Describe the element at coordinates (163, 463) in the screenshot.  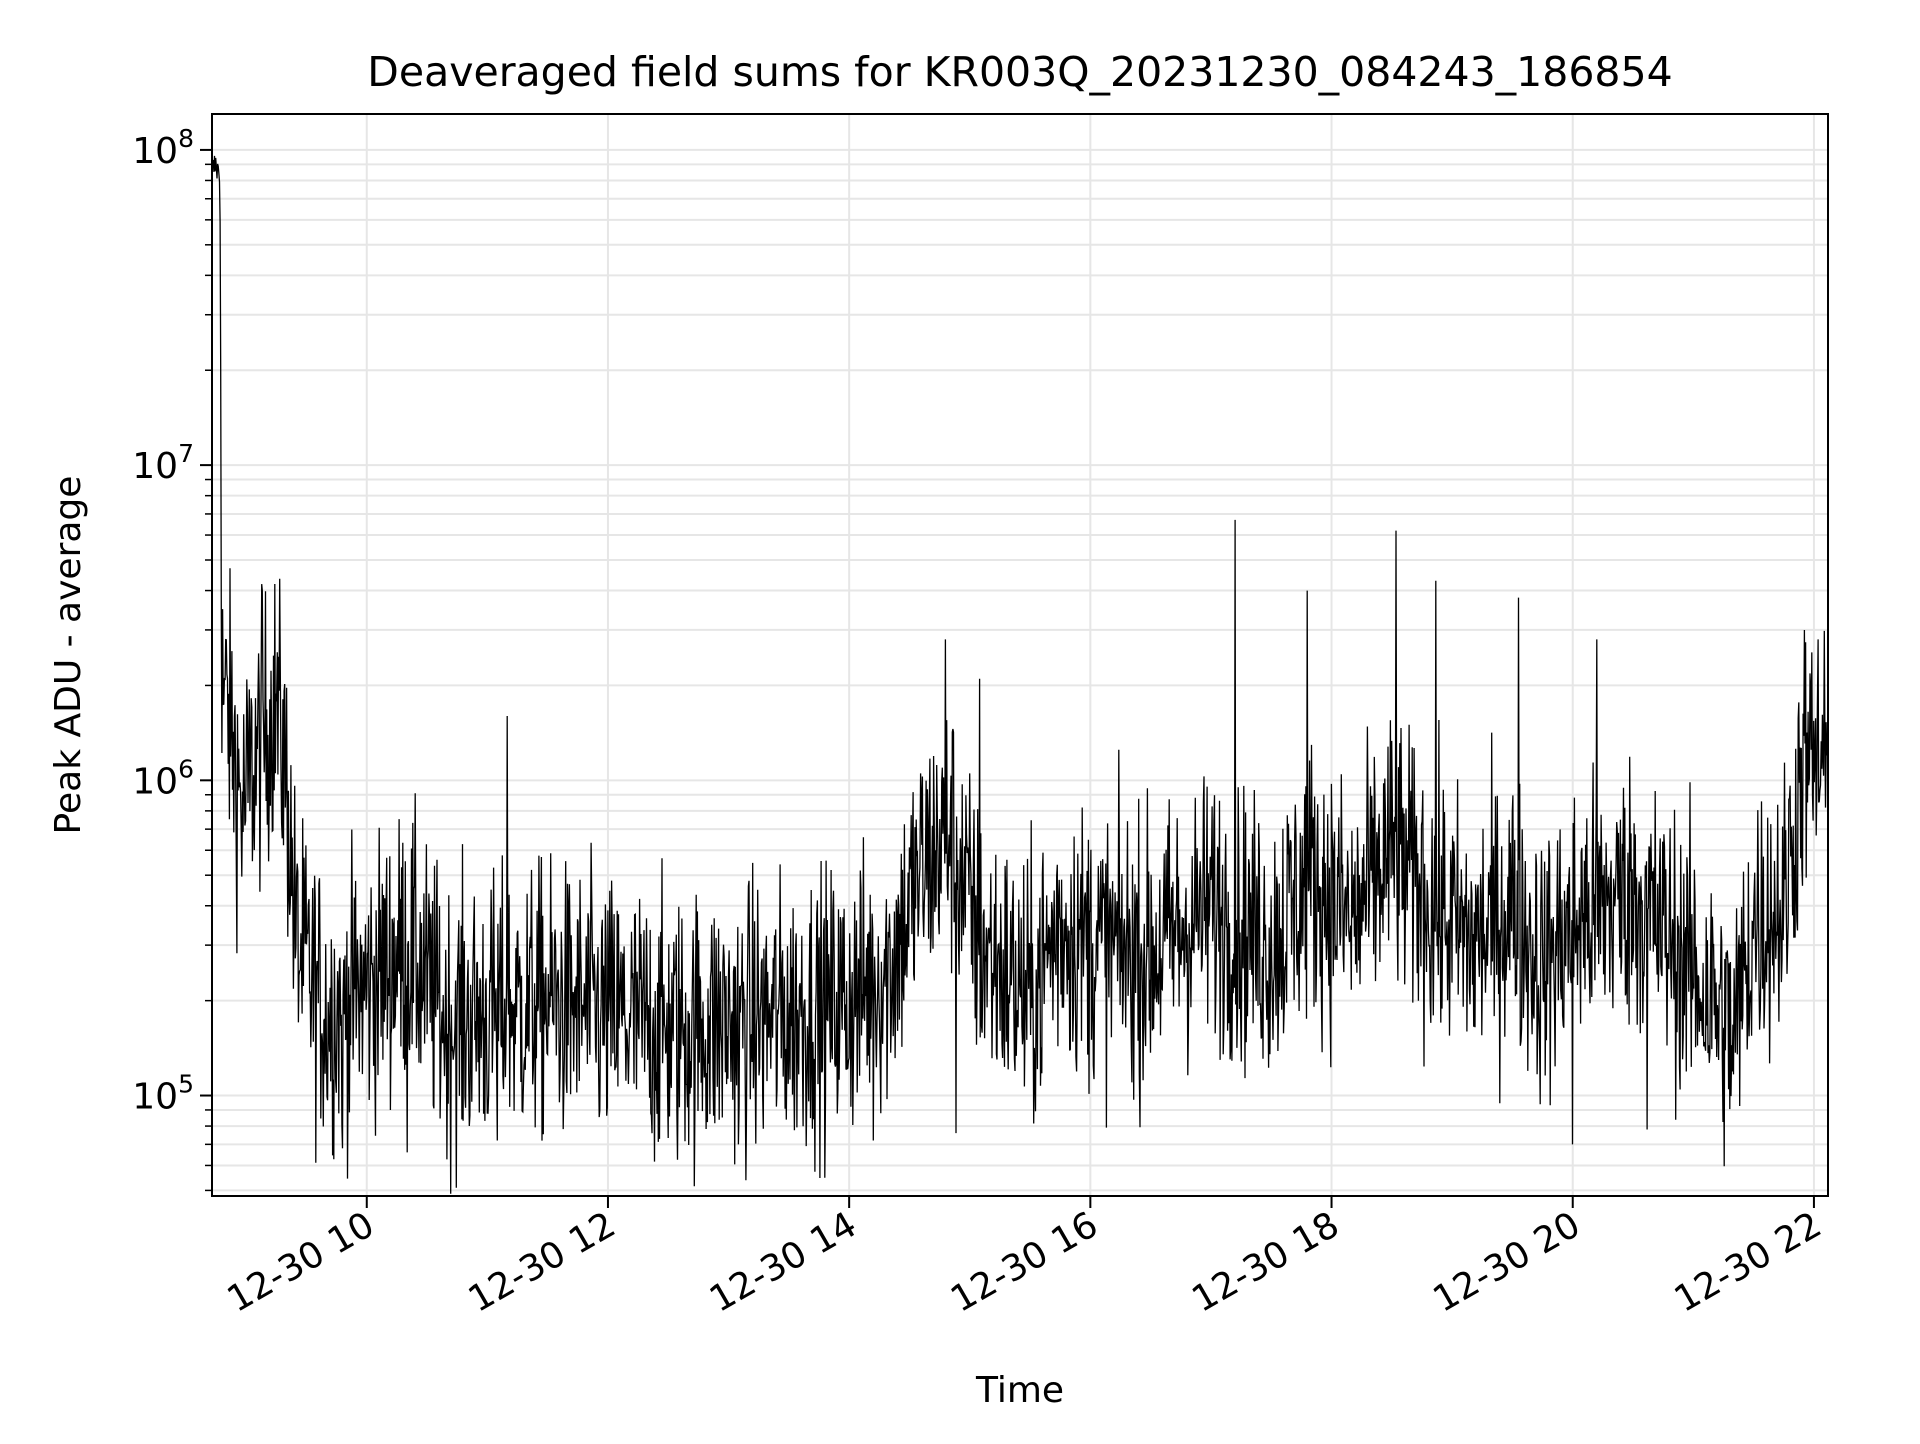
I see `y-tick-label: 10⁷` at that location.